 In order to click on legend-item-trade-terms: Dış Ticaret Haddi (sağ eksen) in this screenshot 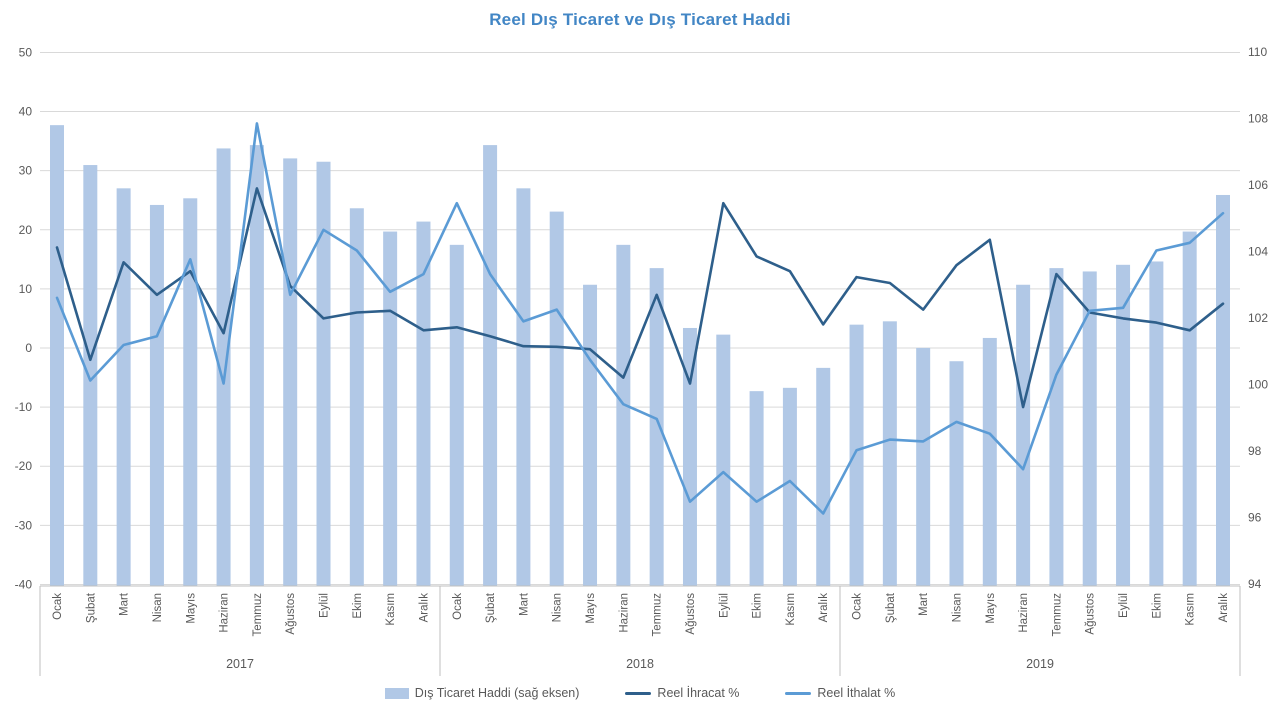, I will do `click(482, 693)`.